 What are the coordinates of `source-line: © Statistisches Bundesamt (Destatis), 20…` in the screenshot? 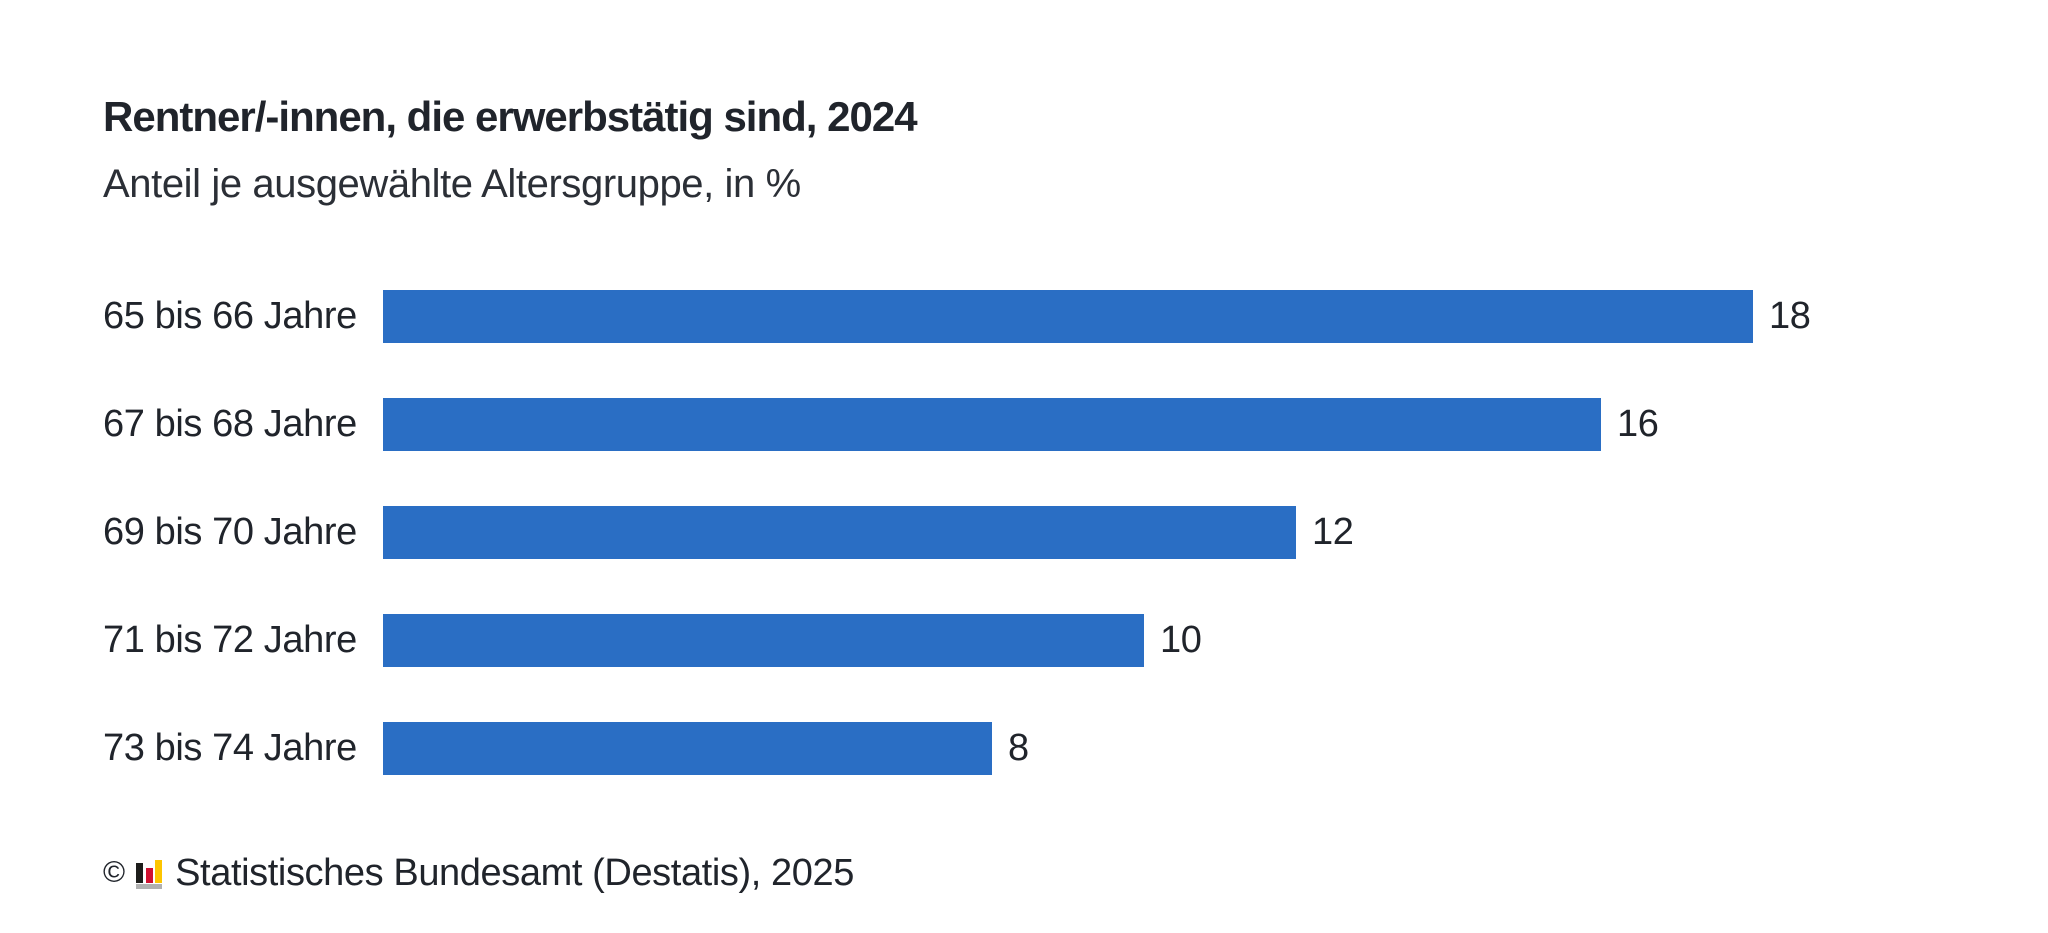 It's located at (478, 873).